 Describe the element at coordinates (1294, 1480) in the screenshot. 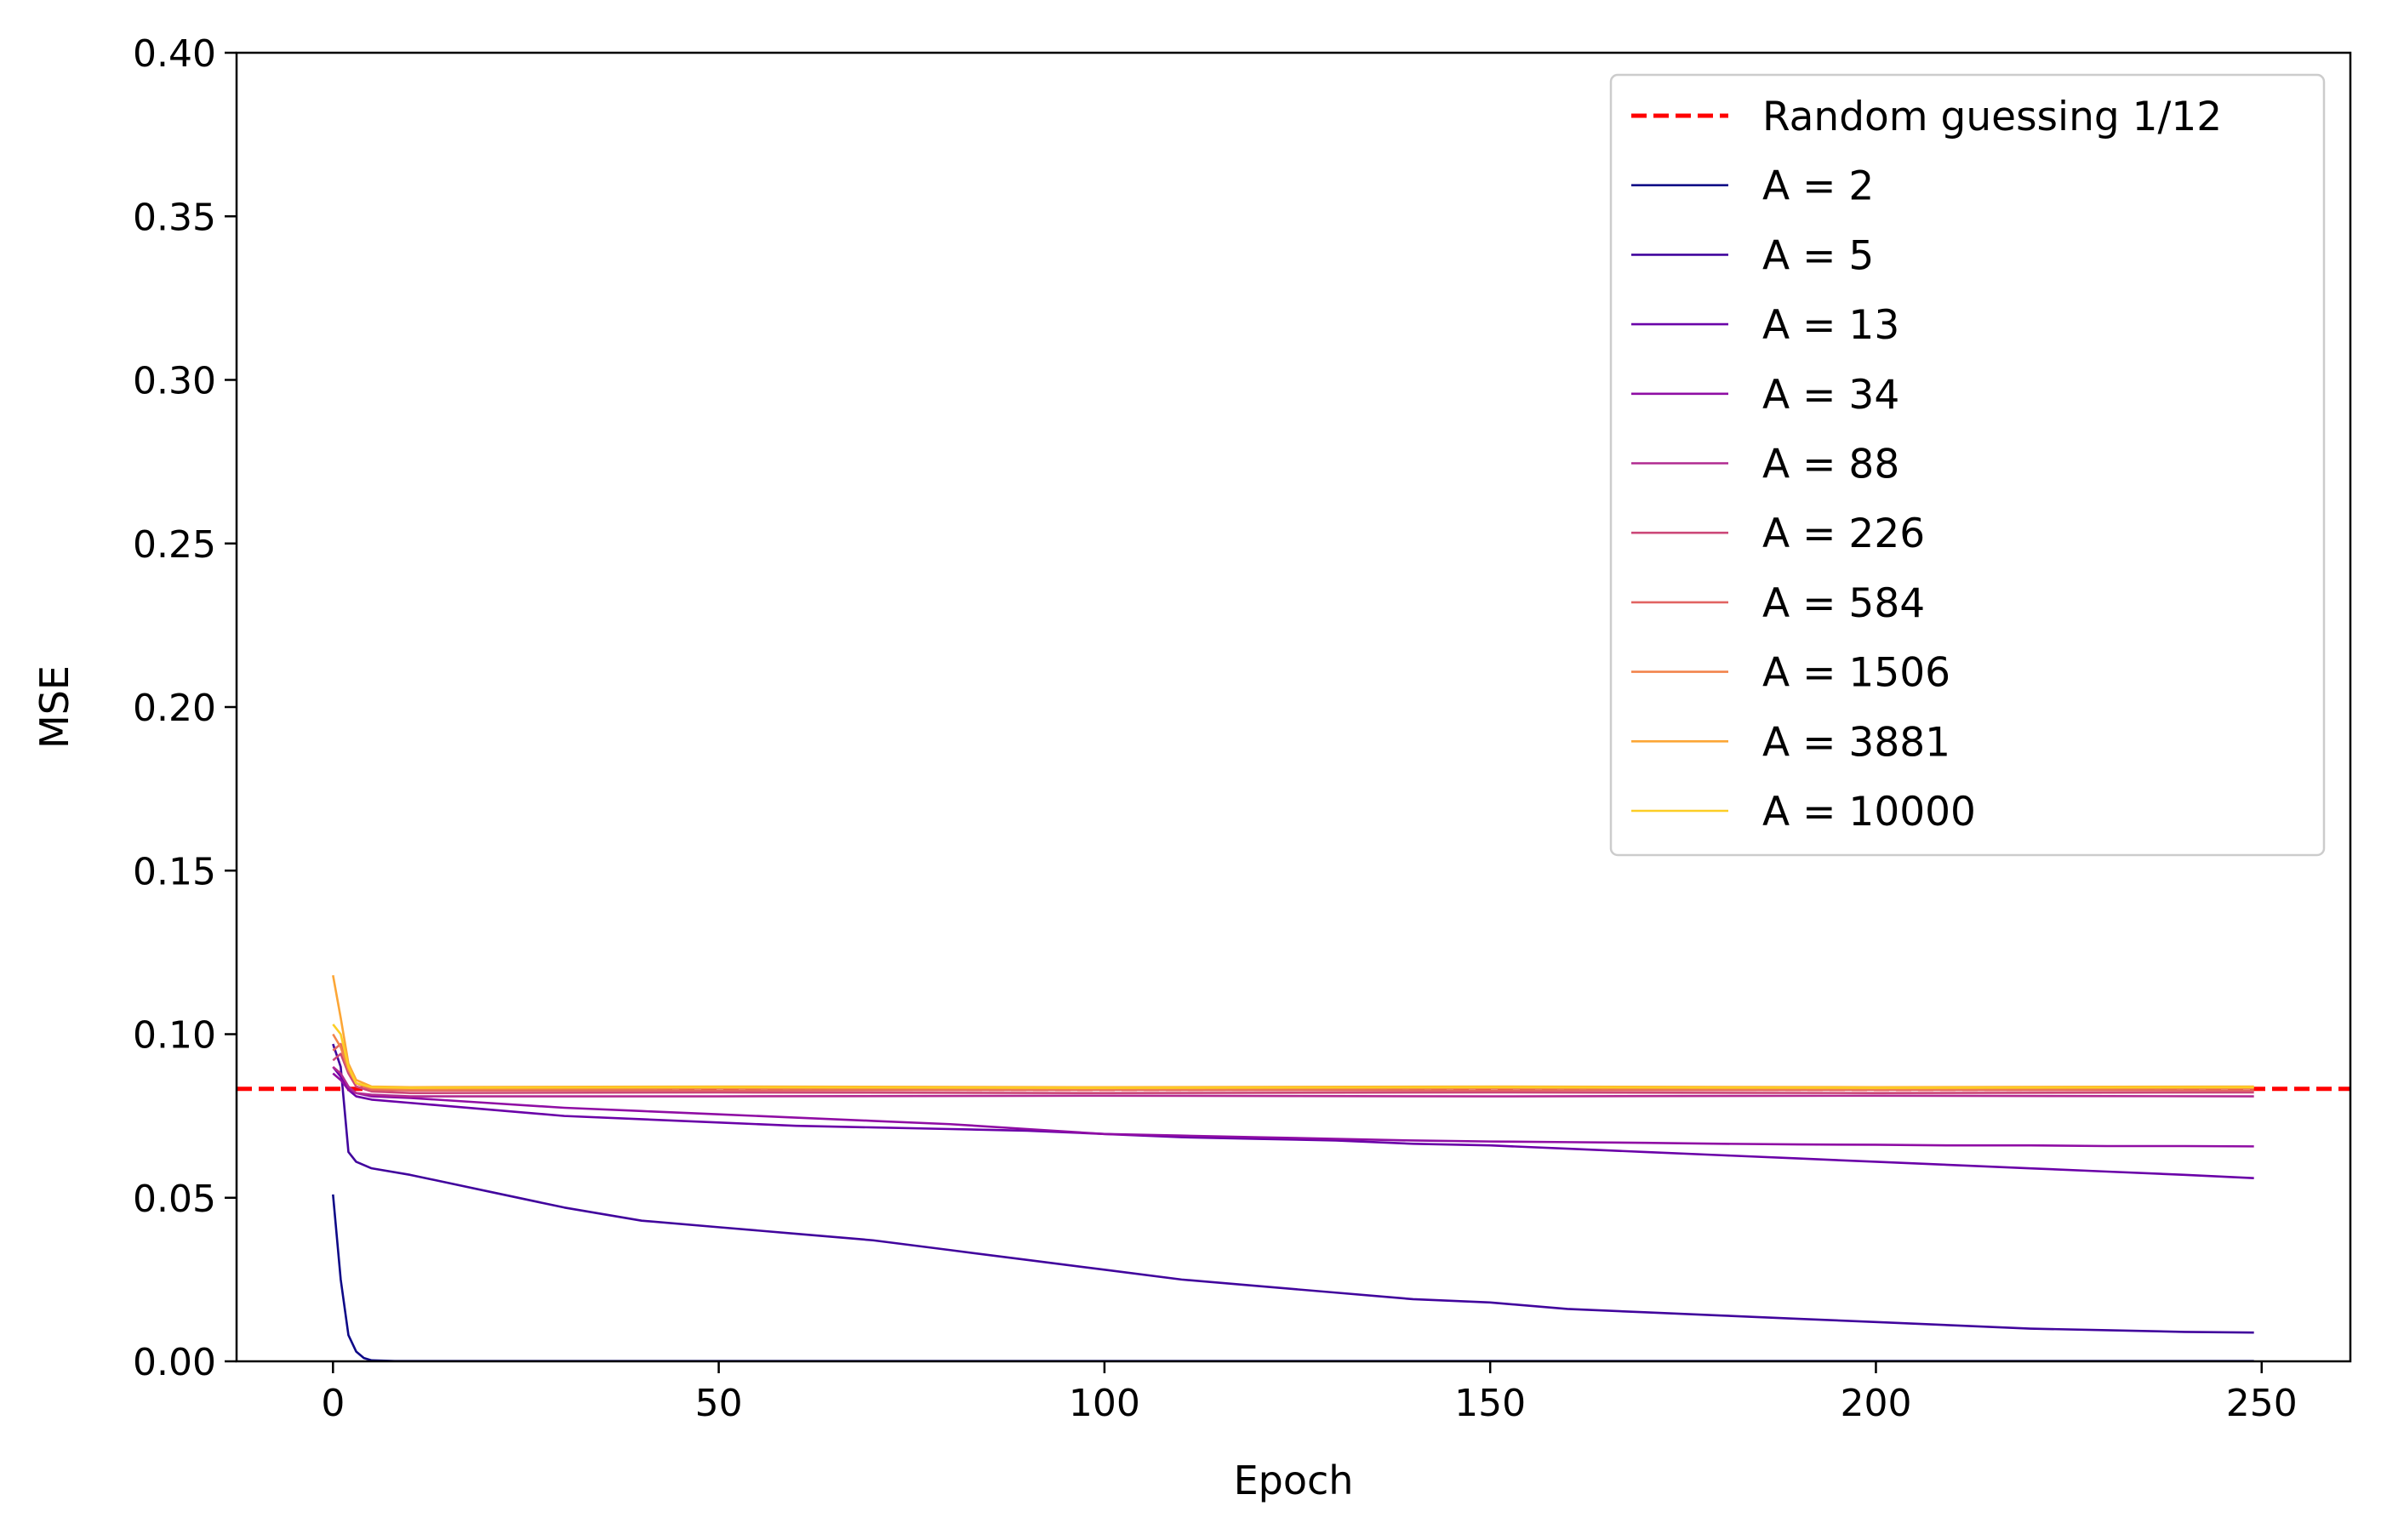

I see `x-axis-label: Epoch` at that location.